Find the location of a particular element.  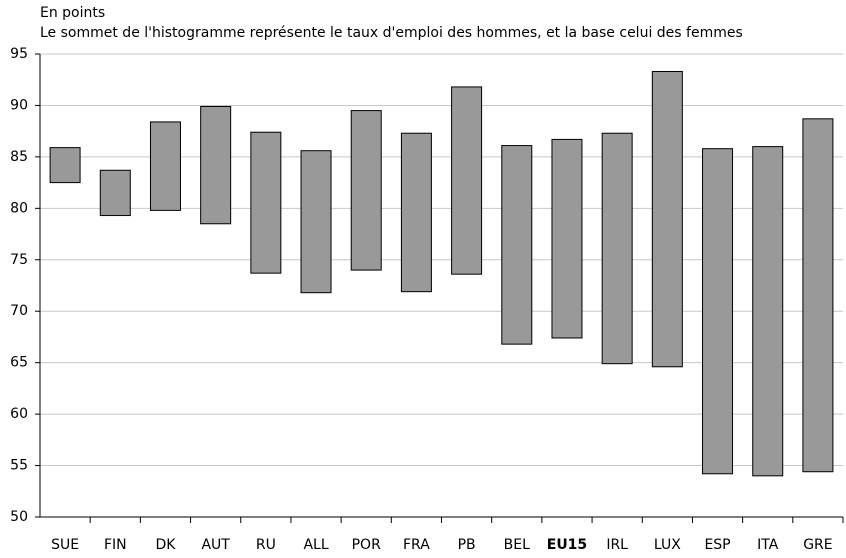

x-tick-label: PB is located at coordinates (467, 545).